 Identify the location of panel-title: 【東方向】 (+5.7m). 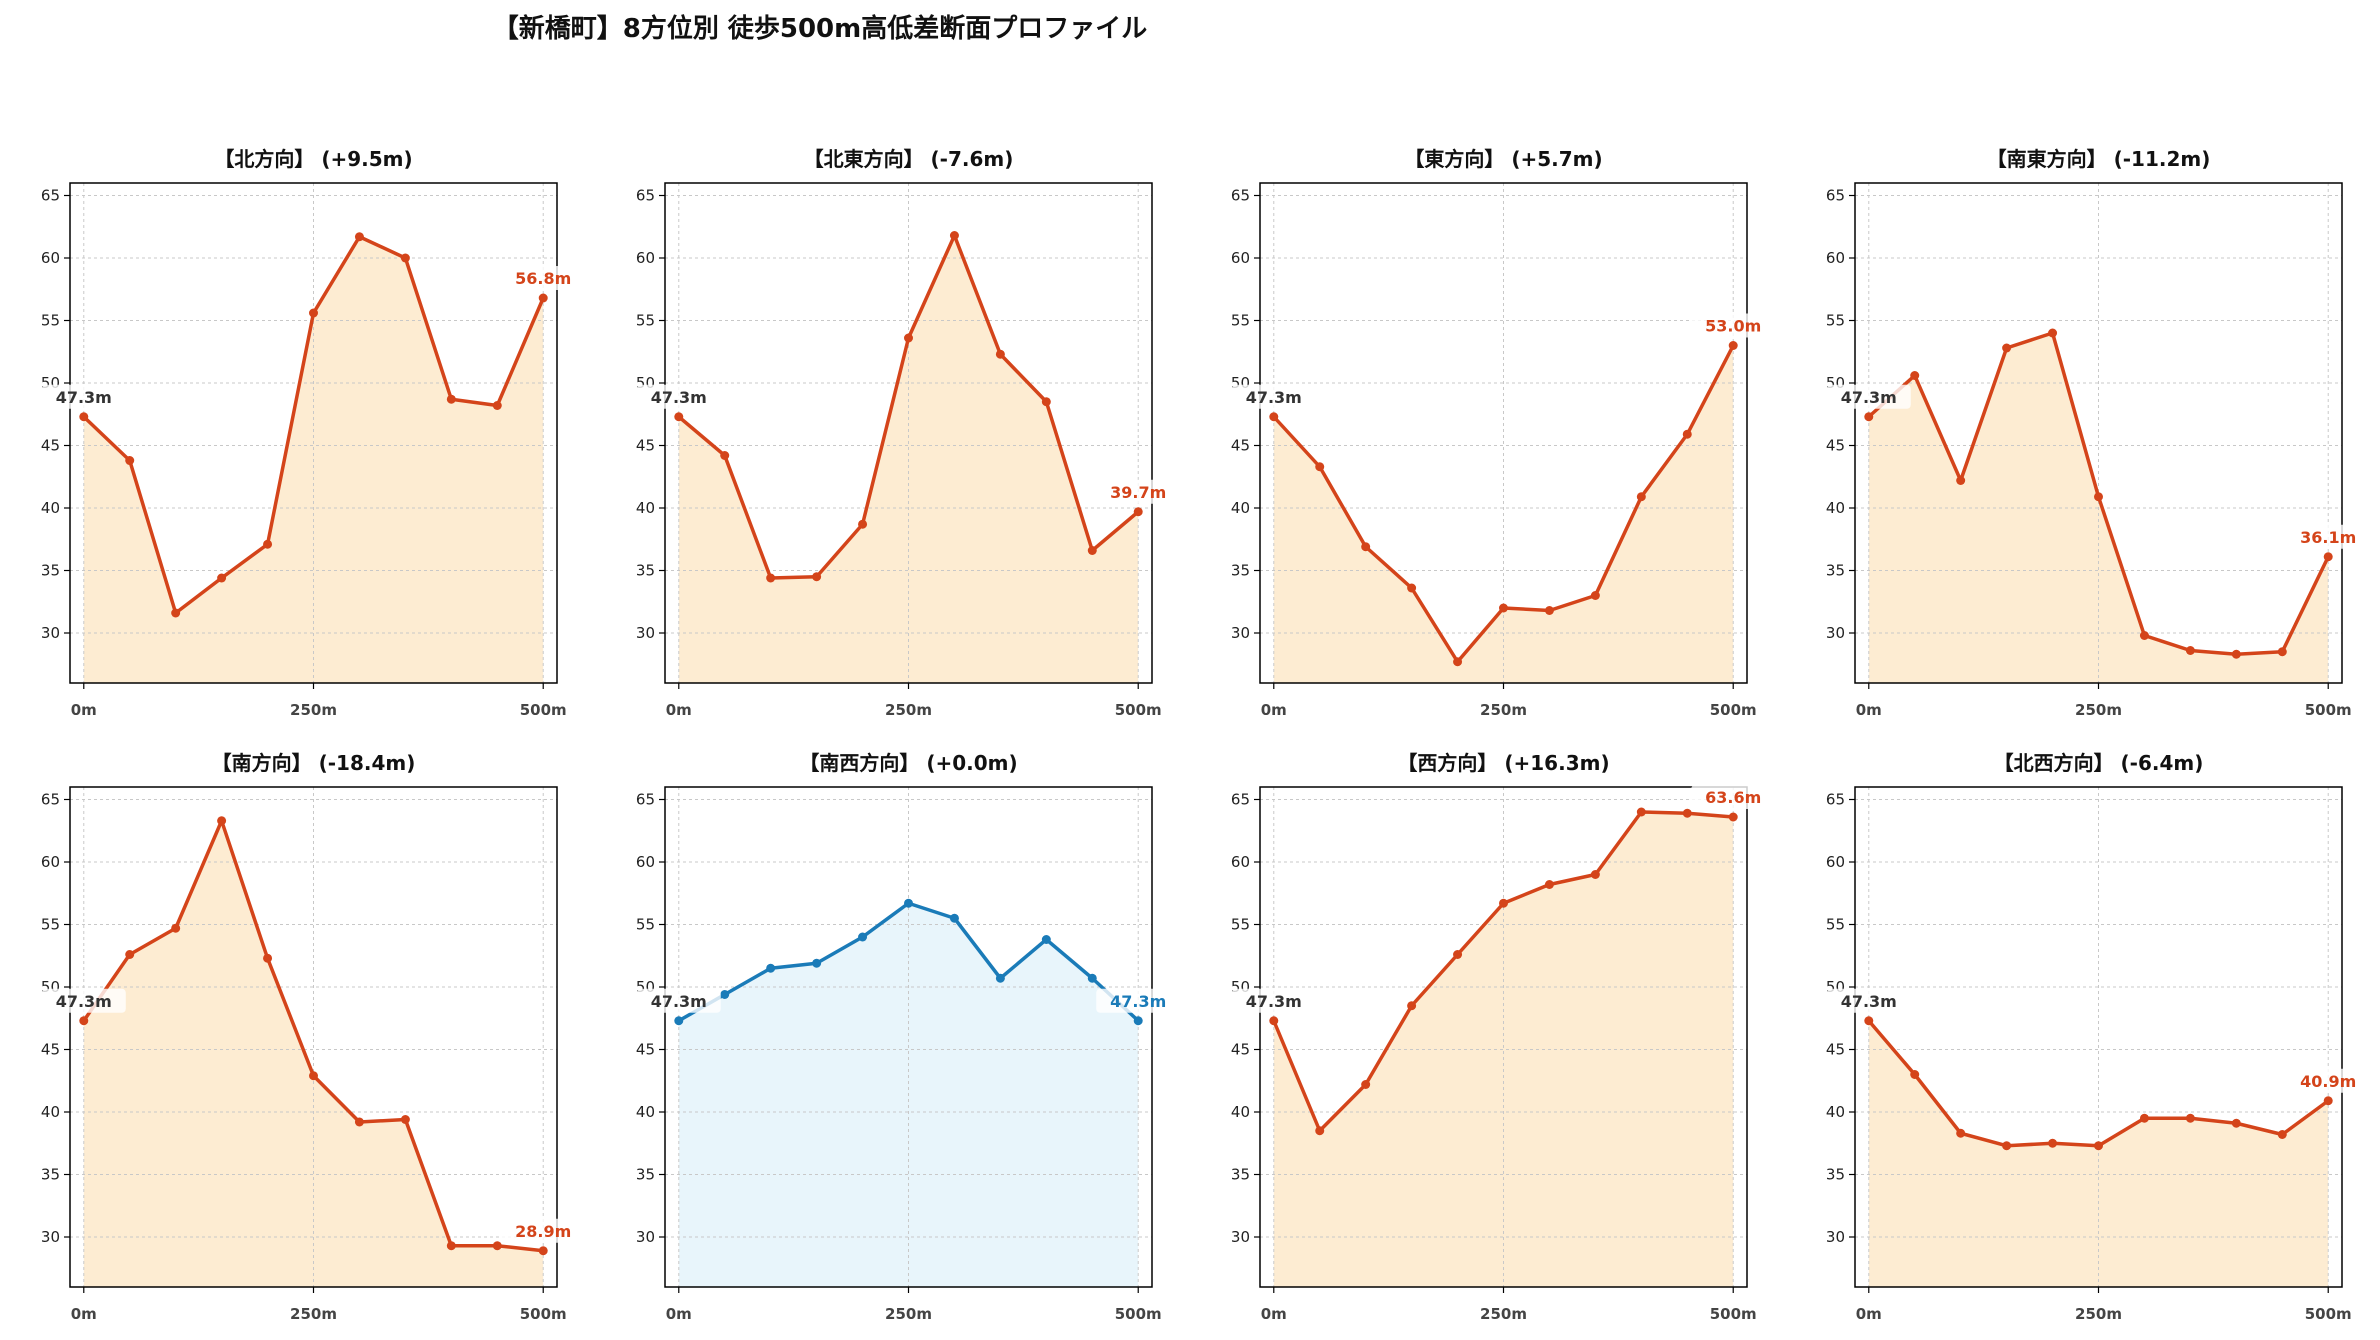
(1503, 159).